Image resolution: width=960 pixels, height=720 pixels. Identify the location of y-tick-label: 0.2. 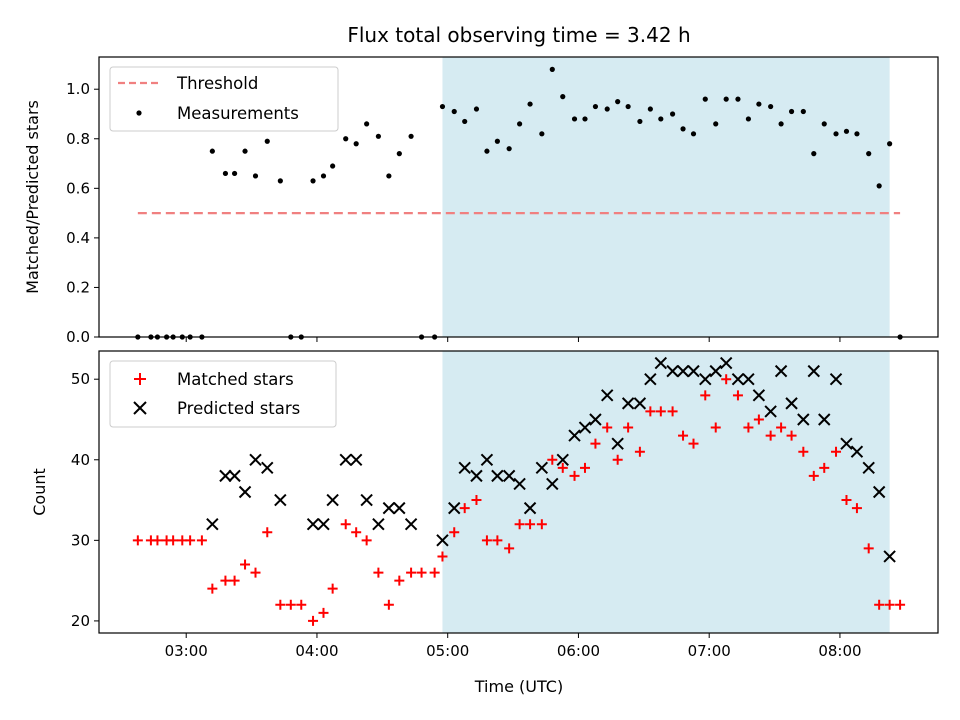
(78, 287).